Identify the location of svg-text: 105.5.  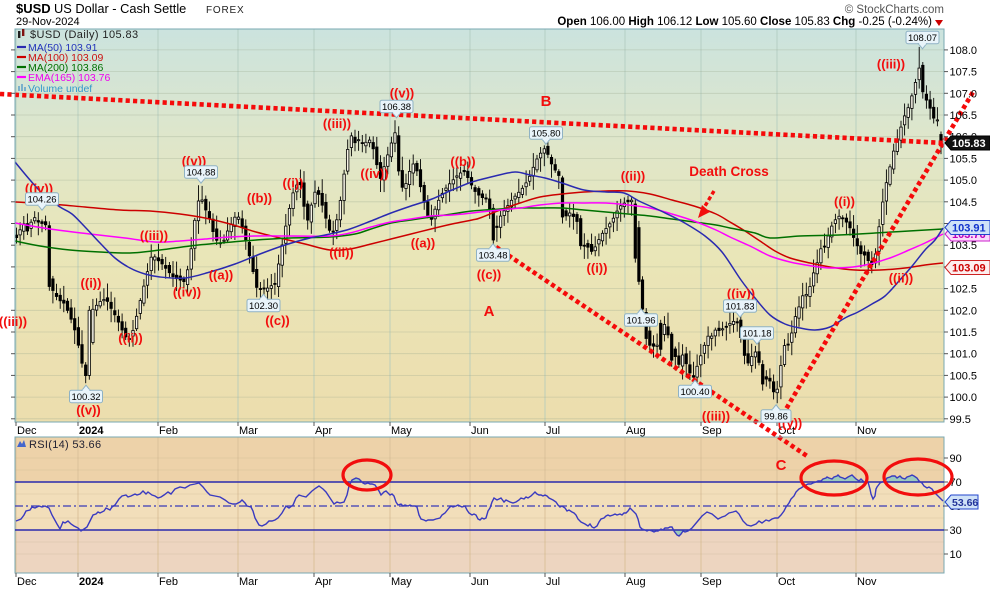
(964, 159).